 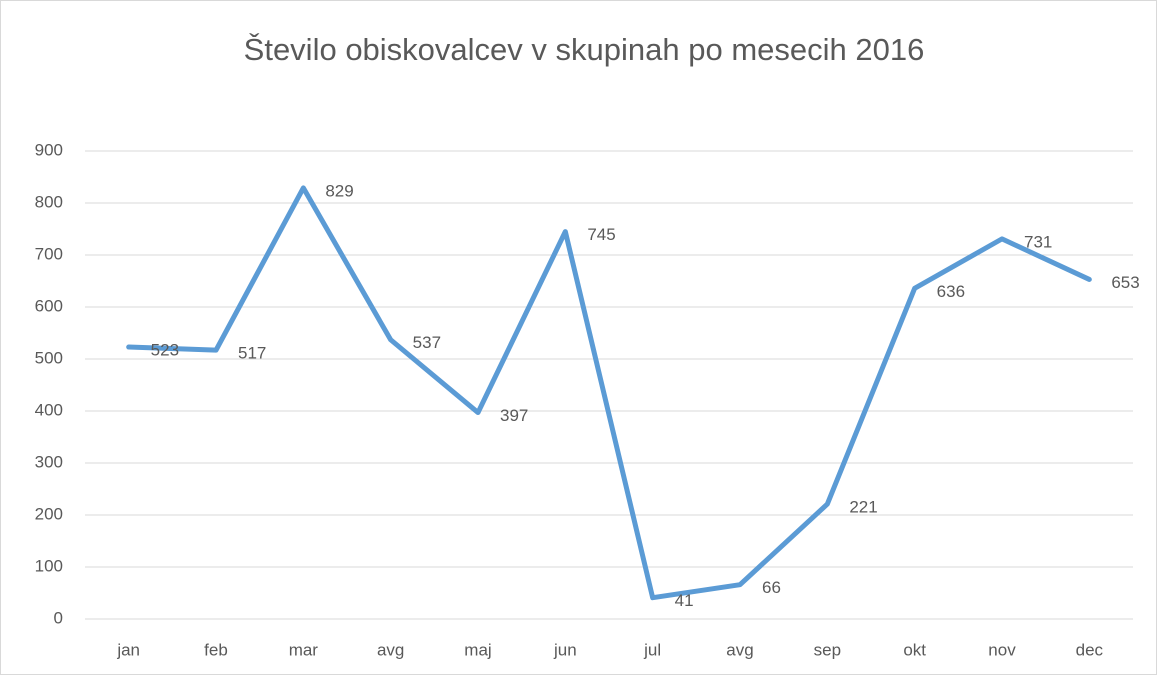 What do you see at coordinates (49, 201) in the screenshot?
I see `y-tick-label: 800` at bounding box center [49, 201].